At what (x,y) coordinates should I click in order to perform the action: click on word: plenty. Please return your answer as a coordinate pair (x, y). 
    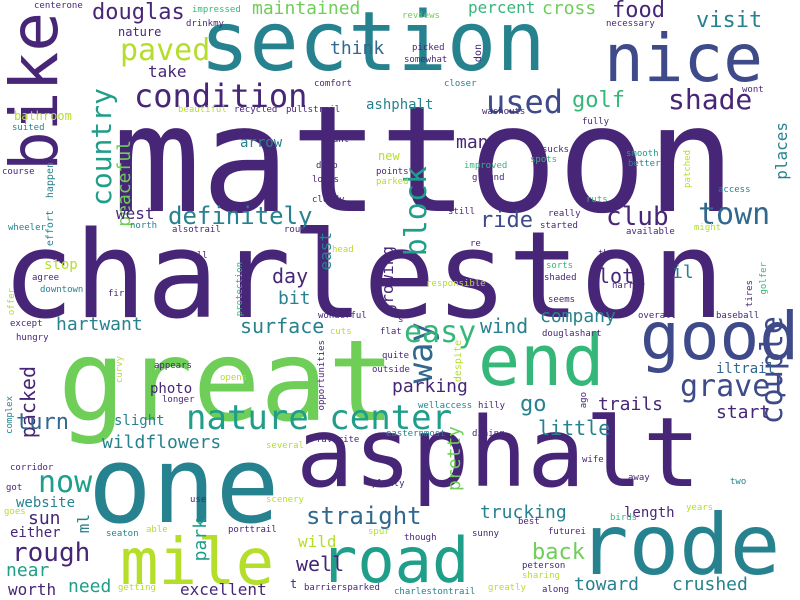
    Looking at the image, I should click on (388, 484).